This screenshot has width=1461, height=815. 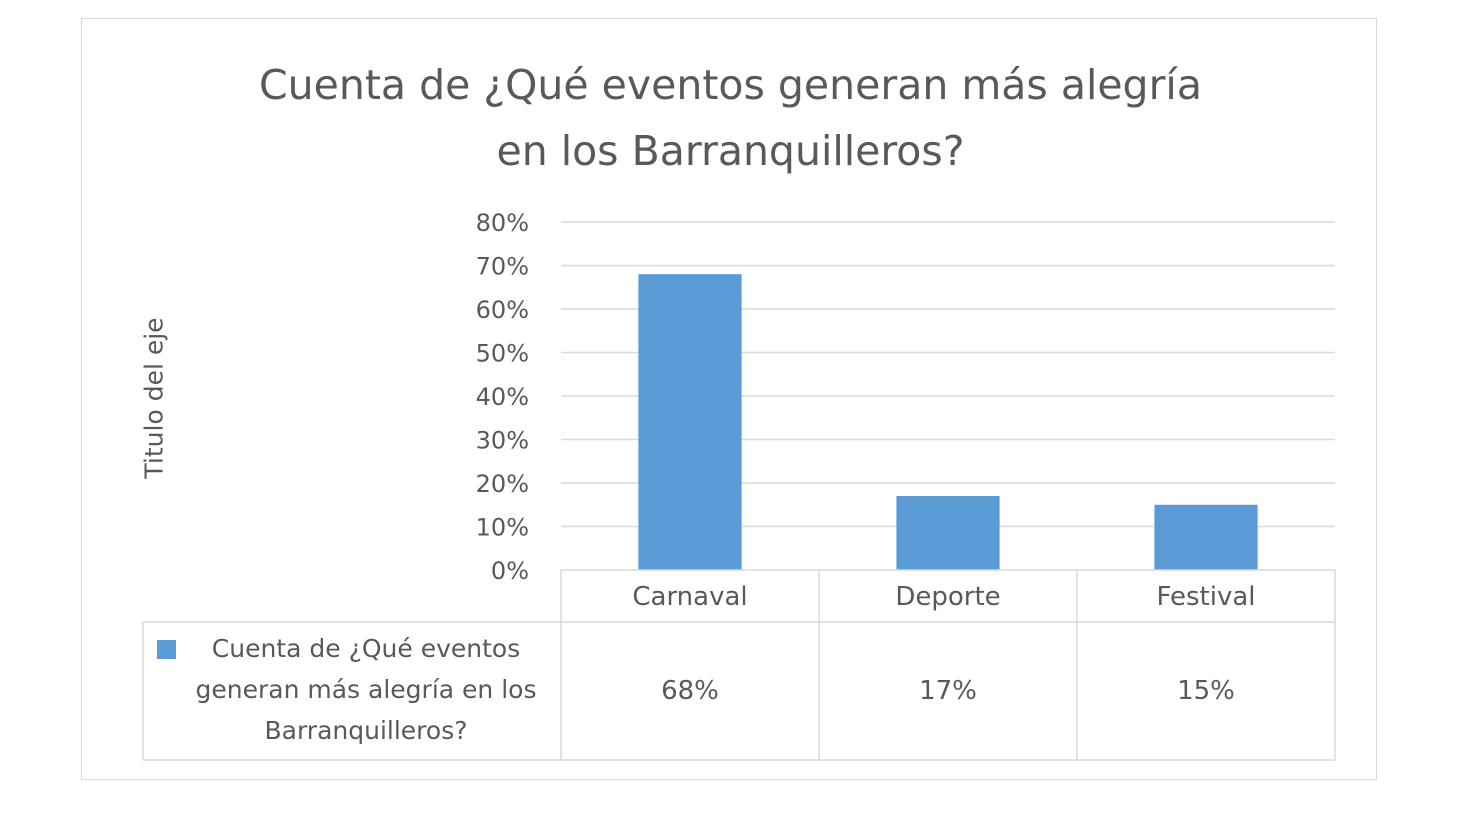 What do you see at coordinates (502, 267) in the screenshot?
I see `y-tick-label: 70%` at bounding box center [502, 267].